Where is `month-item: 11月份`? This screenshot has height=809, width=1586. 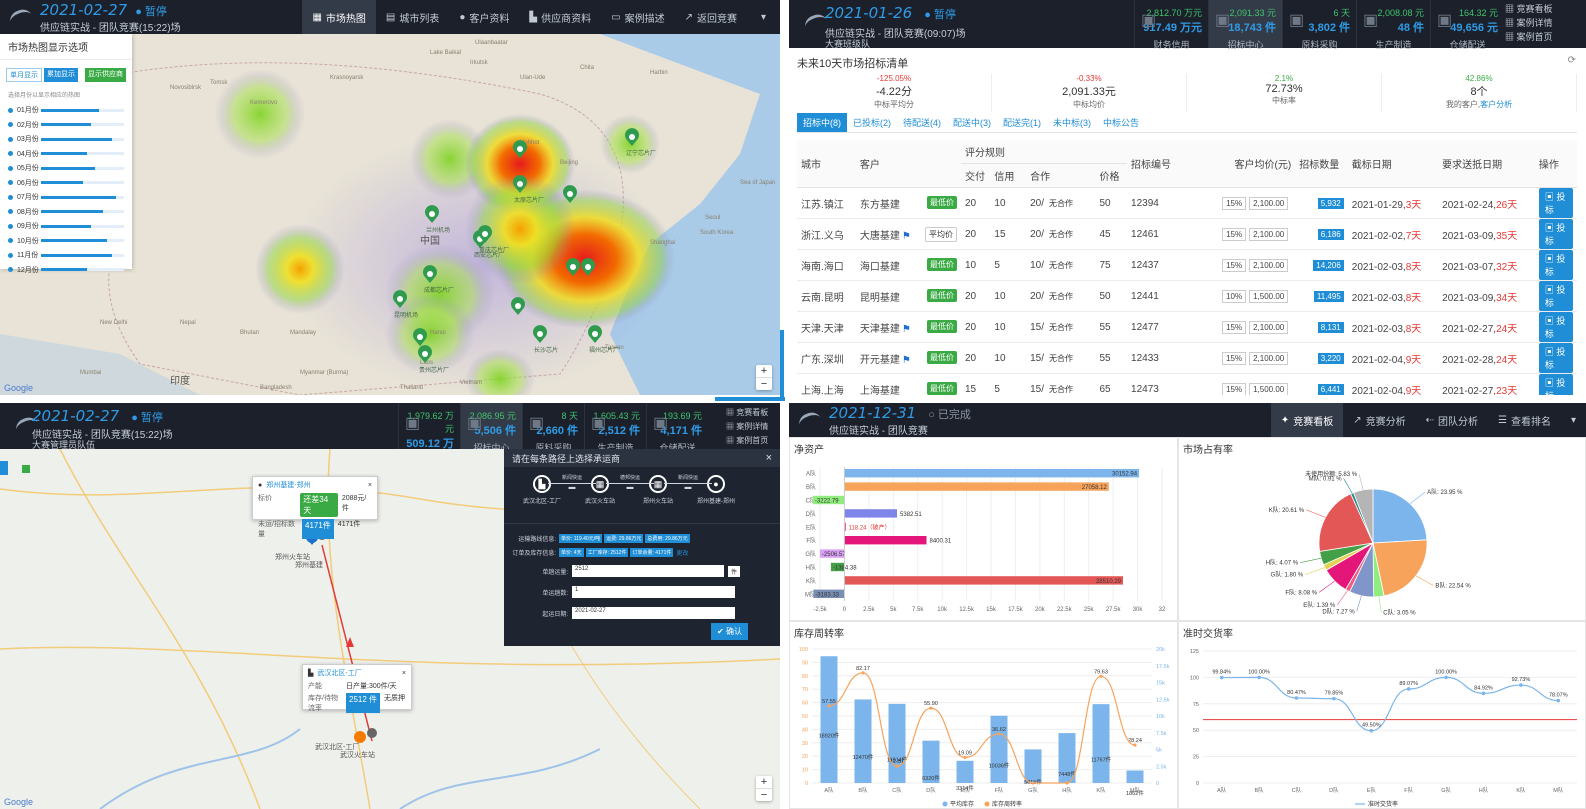 month-item: 11月份 is located at coordinates (66, 255).